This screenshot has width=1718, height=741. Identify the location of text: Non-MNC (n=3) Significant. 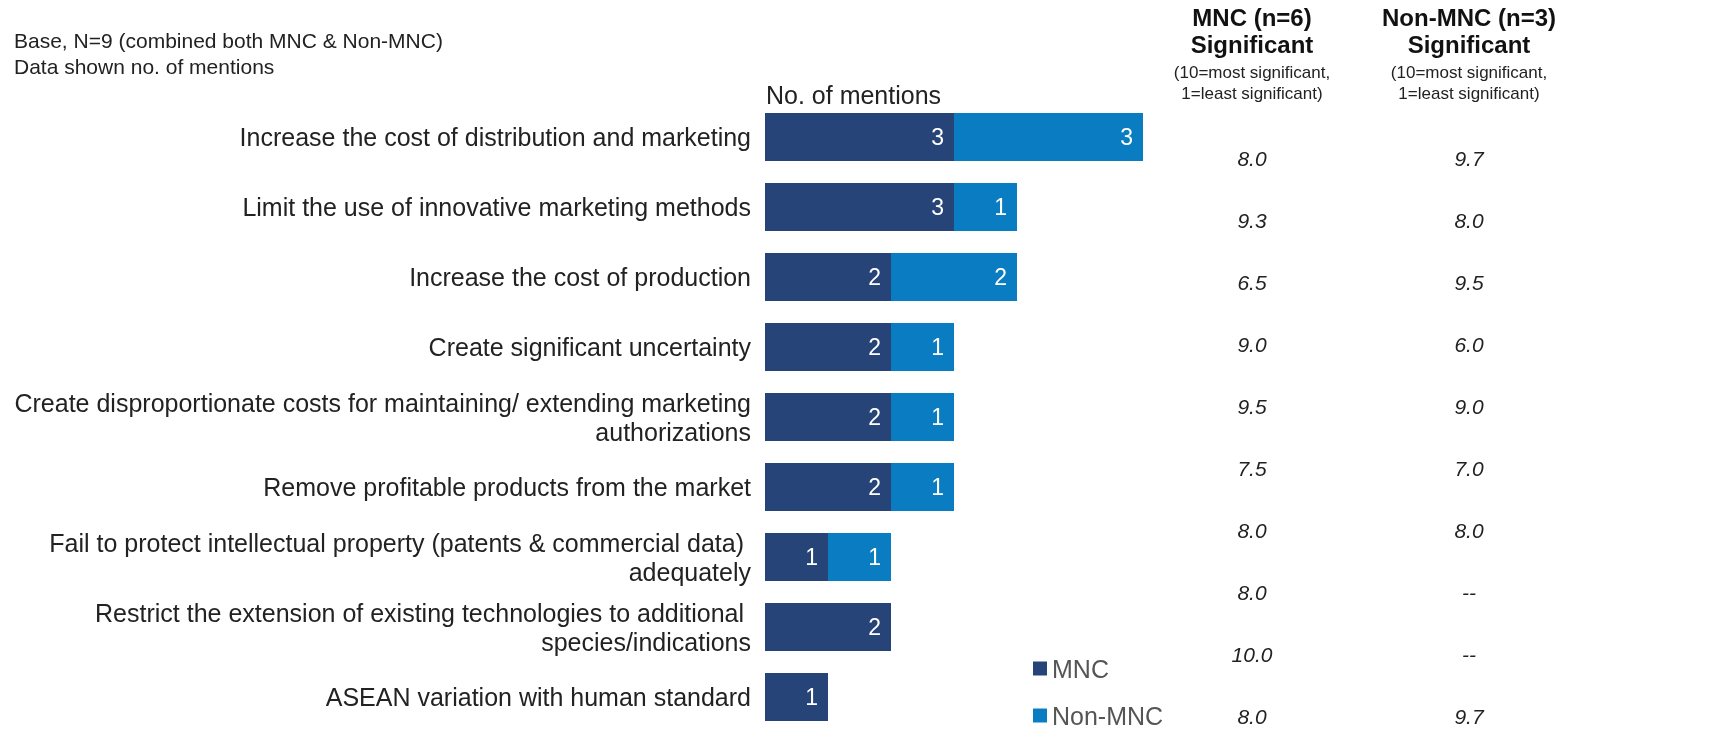
(1469, 31).